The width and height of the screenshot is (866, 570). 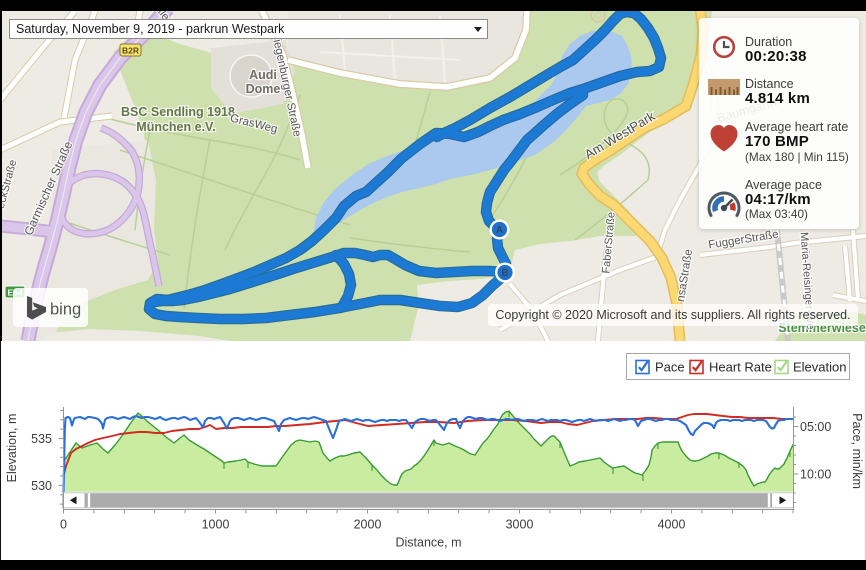 What do you see at coordinates (520, 525) in the screenshot?
I see `svg-text: 3000` at bounding box center [520, 525].